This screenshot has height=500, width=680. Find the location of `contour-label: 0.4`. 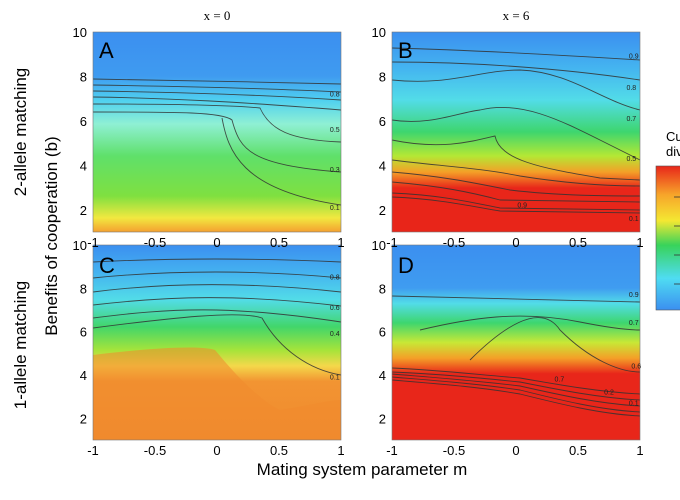

contour-label: 0.4 is located at coordinates (335, 334).